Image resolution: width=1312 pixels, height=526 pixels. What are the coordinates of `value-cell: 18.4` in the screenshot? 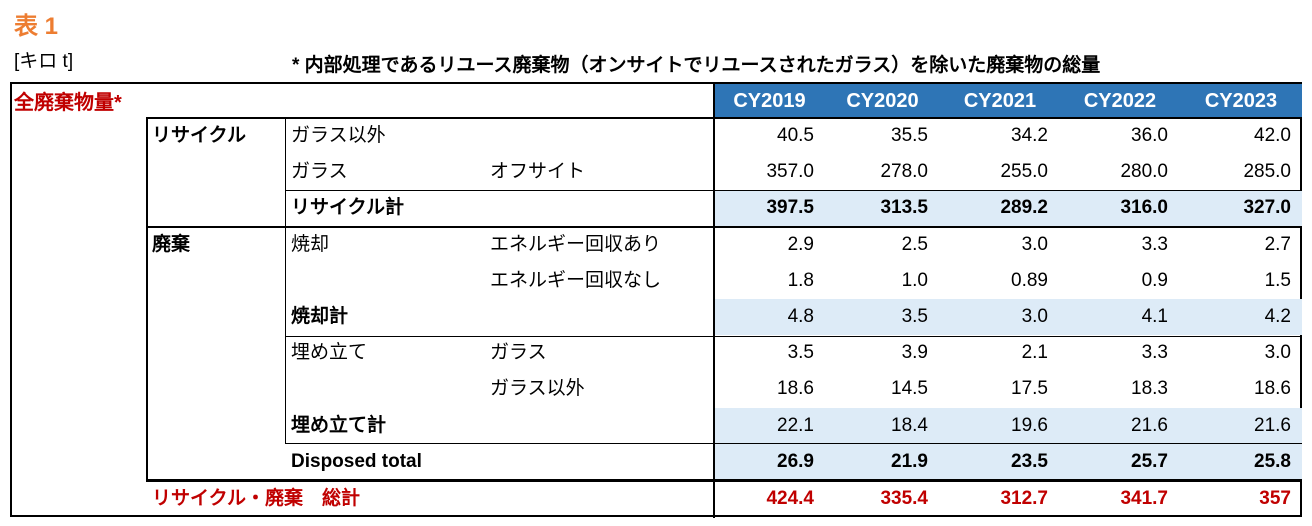 It's located at (909, 425).